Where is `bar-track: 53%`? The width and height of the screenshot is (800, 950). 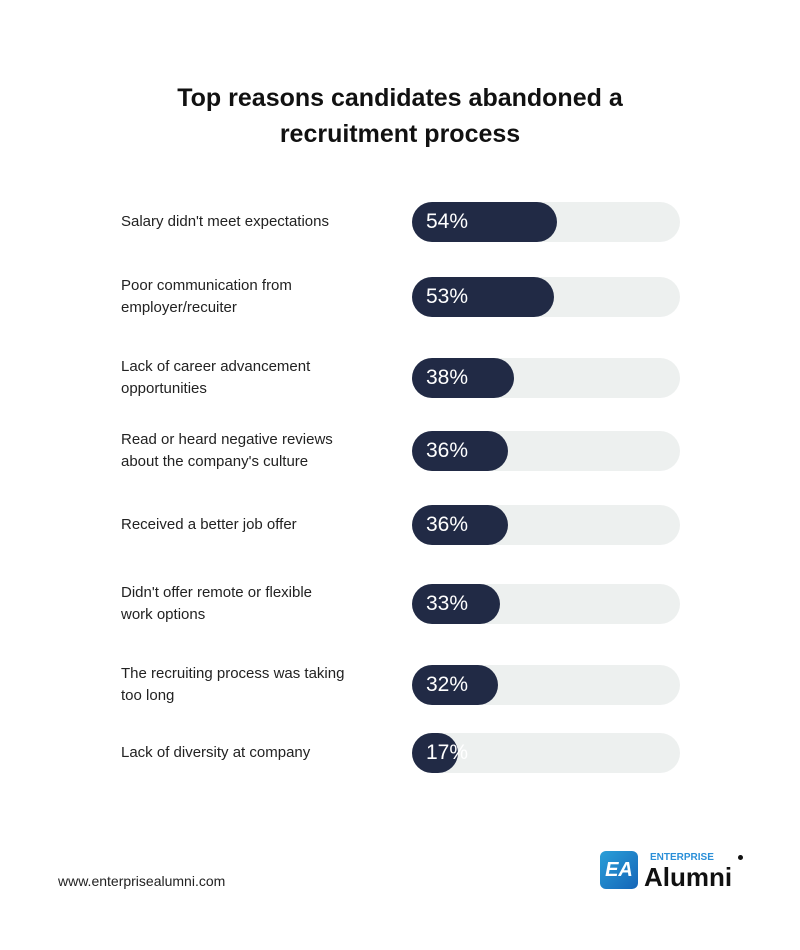
bar-track: 53% is located at coordinates (546, 297).